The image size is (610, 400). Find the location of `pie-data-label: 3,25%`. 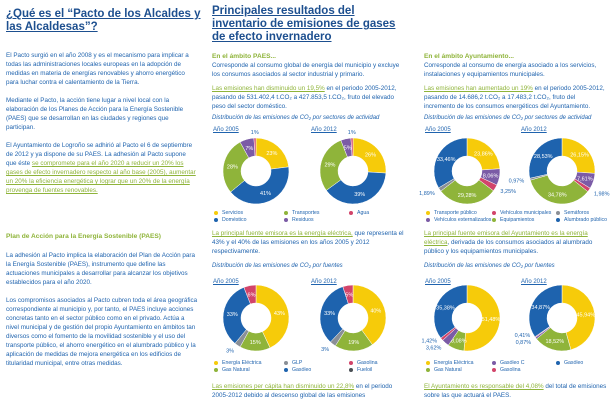

pie-data-label: 3,25% is located at coordinates (508, 192).